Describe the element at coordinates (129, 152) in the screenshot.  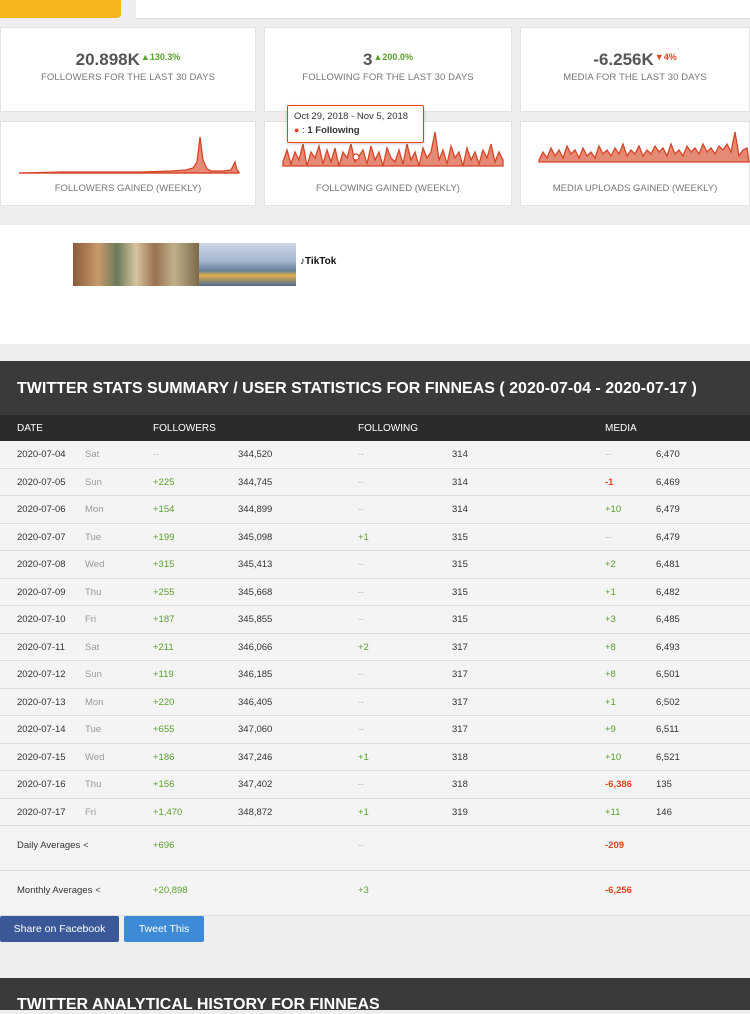
I see `followers-weekly-sparkline` at that location.